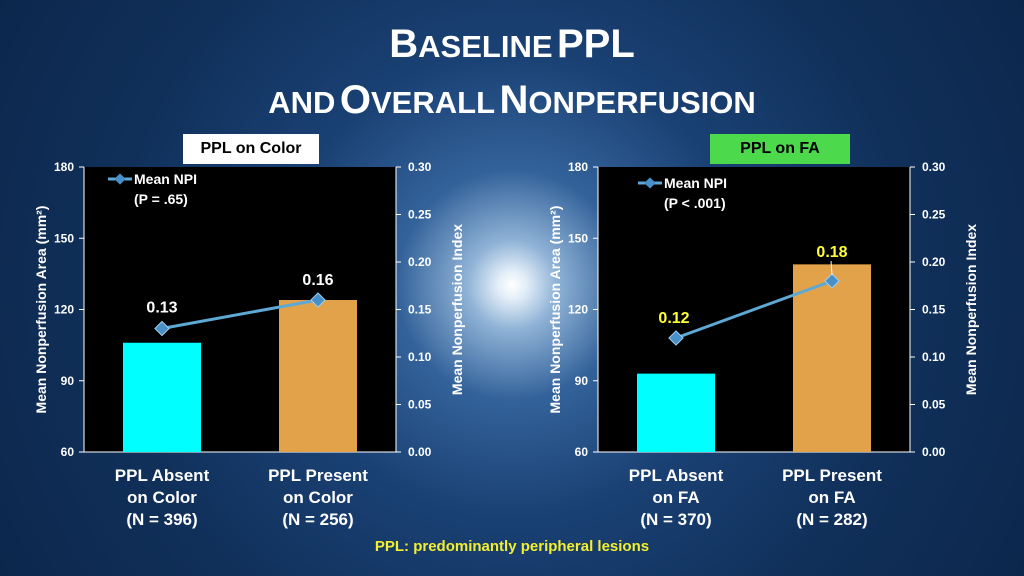 Image resolution: width=1024 pixels, height=576 pixels. I want to click on npi-data-label: 0.13, so click(161, 308).